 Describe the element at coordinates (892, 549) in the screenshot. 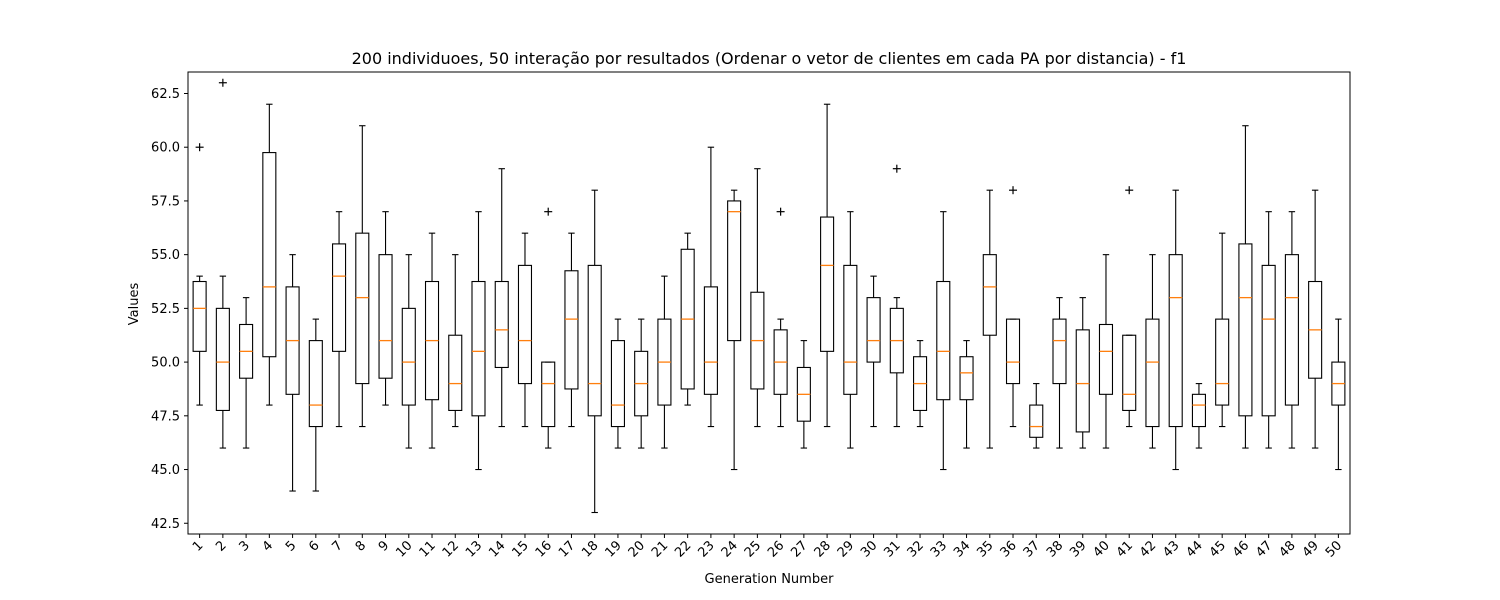

I see `x-tick-label: 31` at that location.